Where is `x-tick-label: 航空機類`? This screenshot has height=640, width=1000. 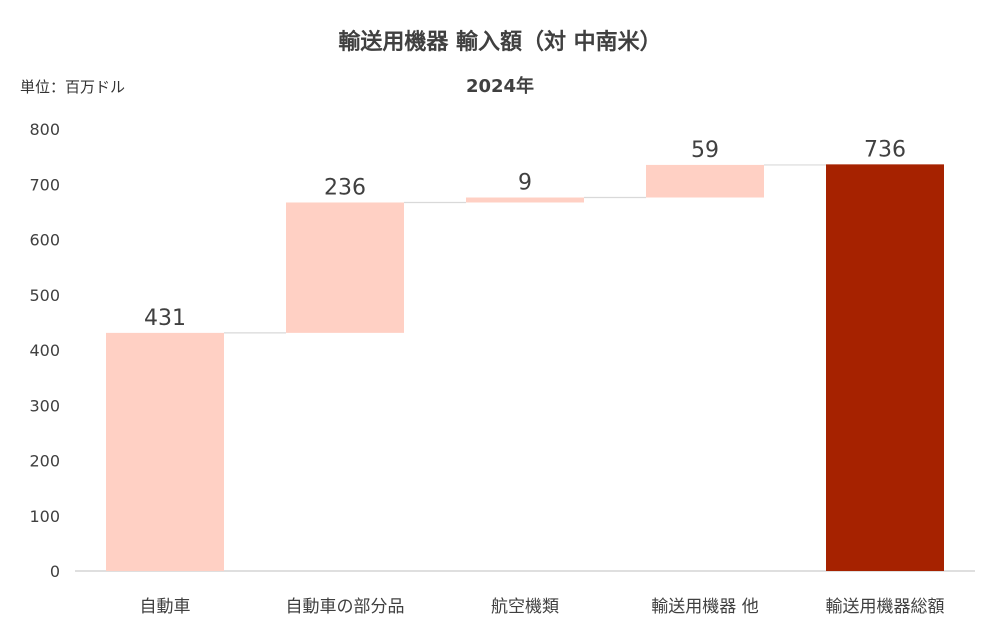
x-tick-label: 航空機類 is located at coordinates (525, 607).